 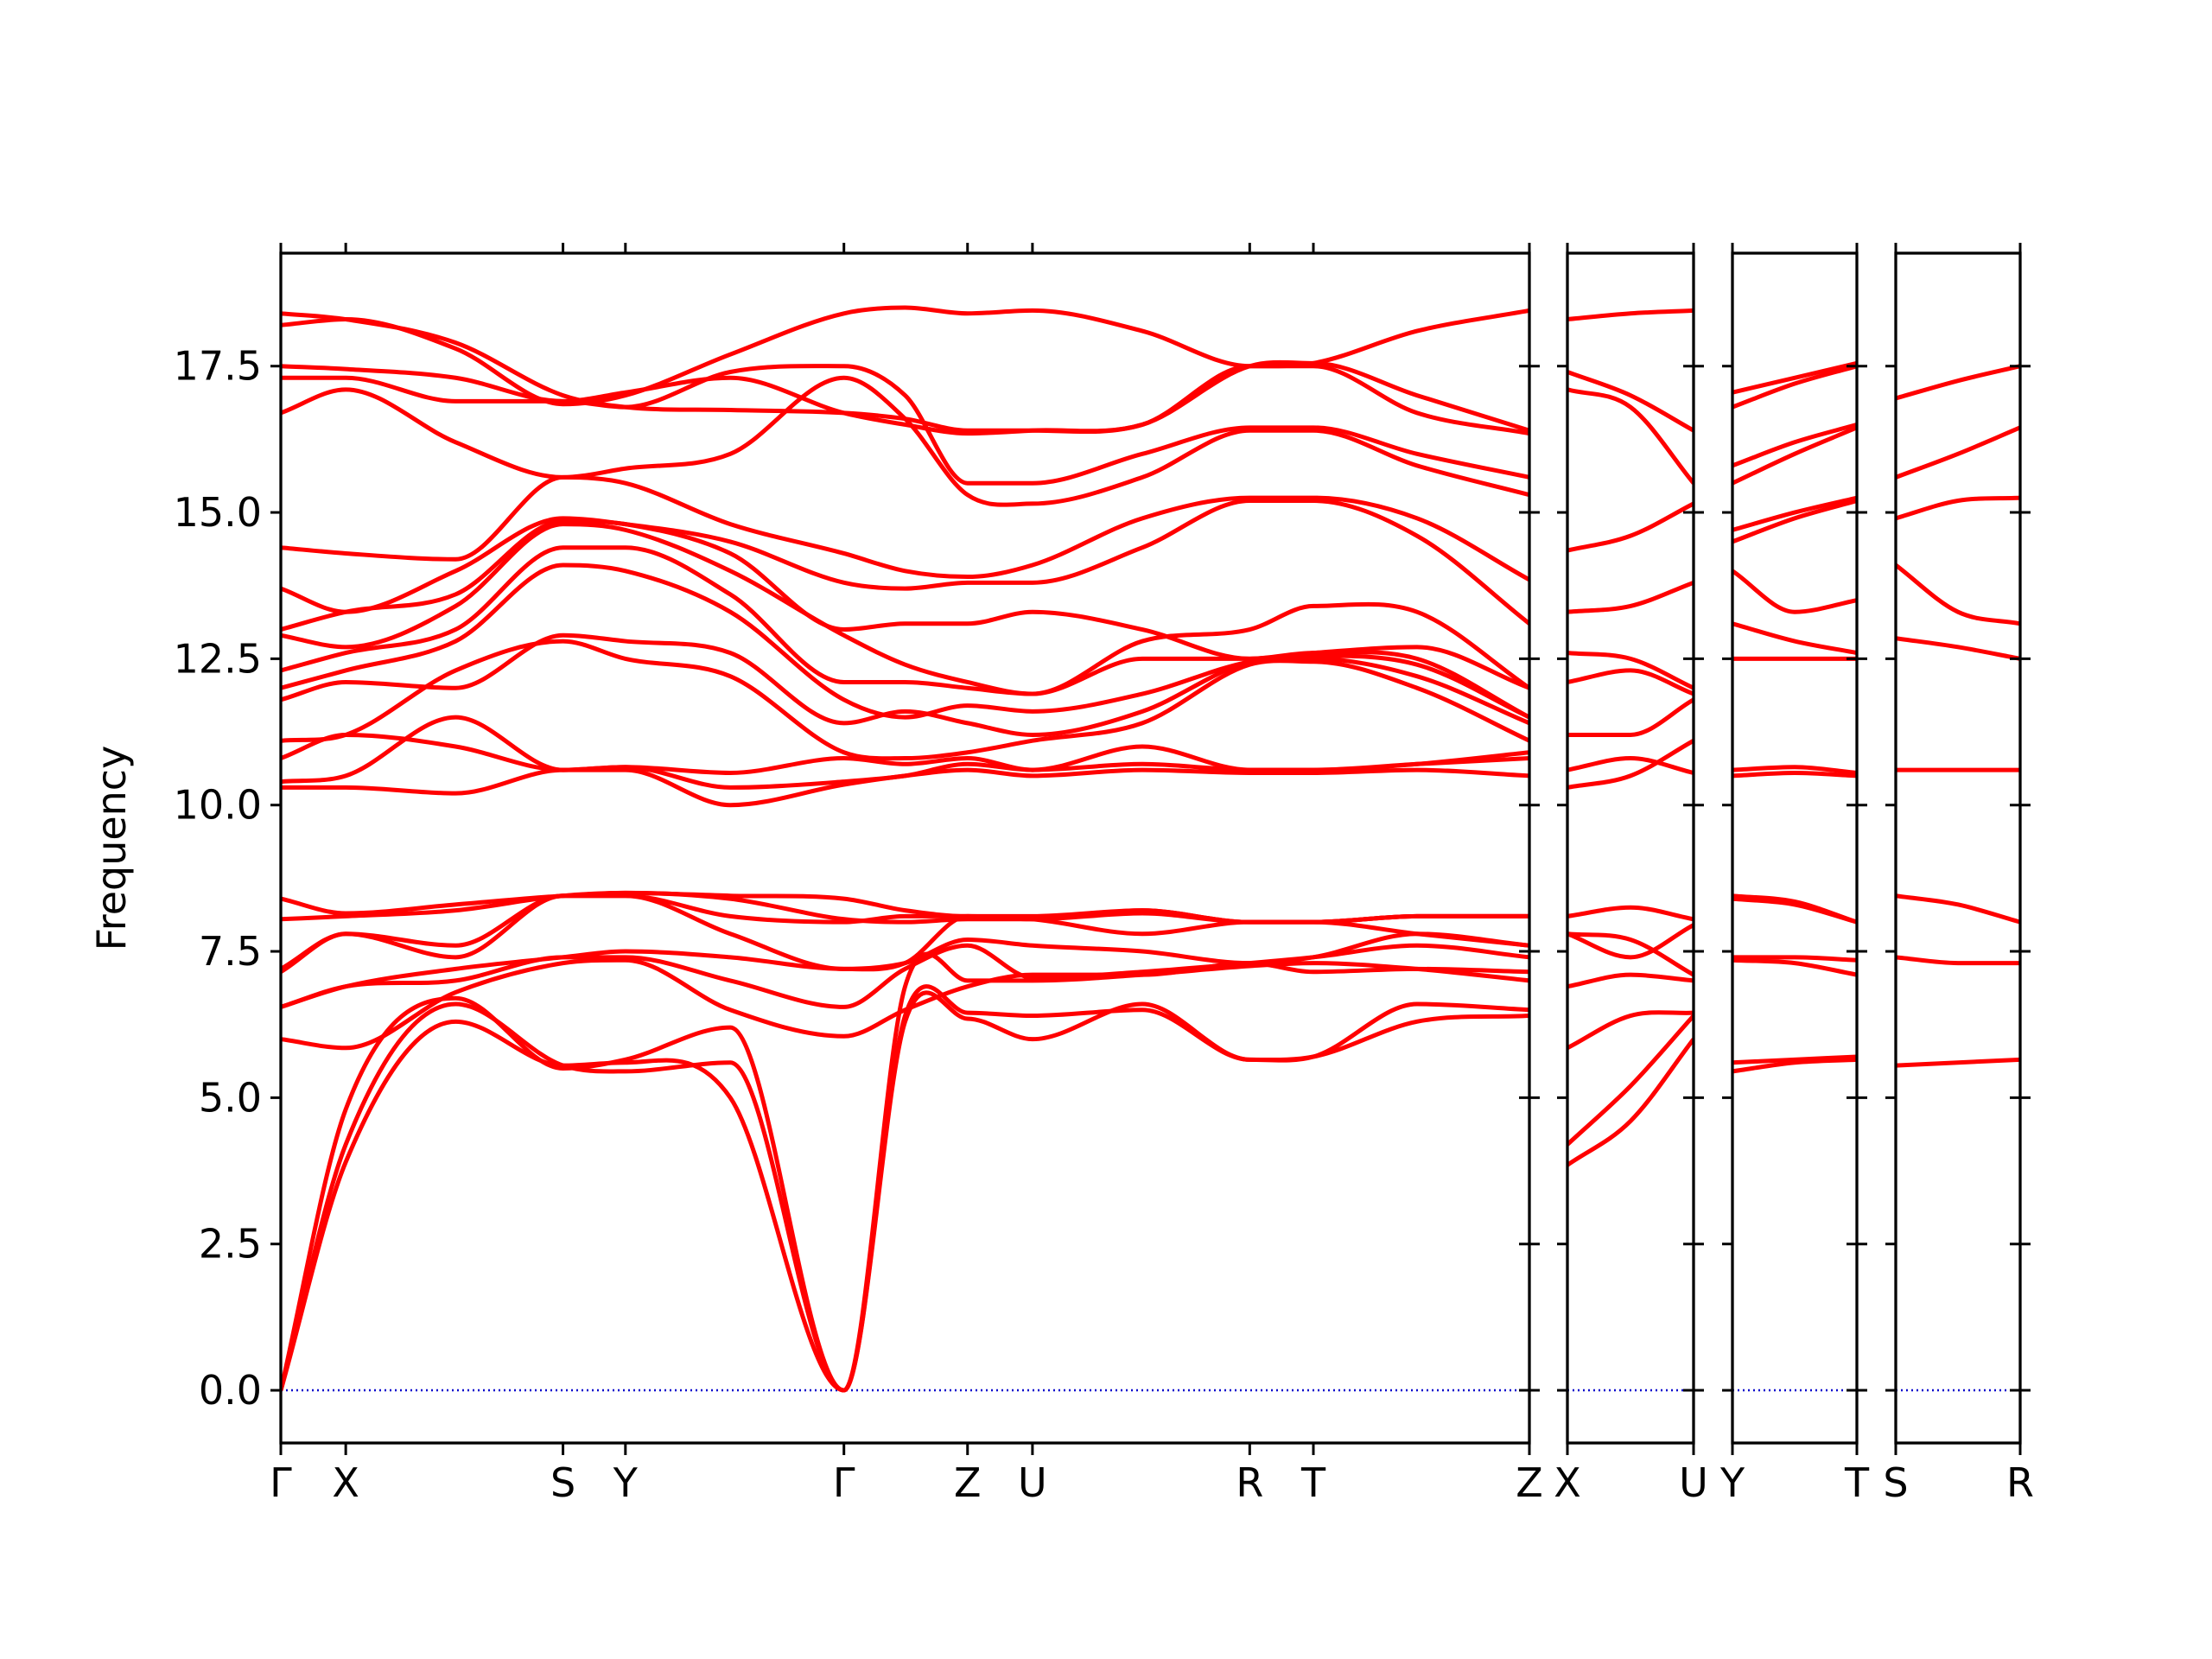 I want to click on y-tick-label: 15.0, so click(x=218, y=512).